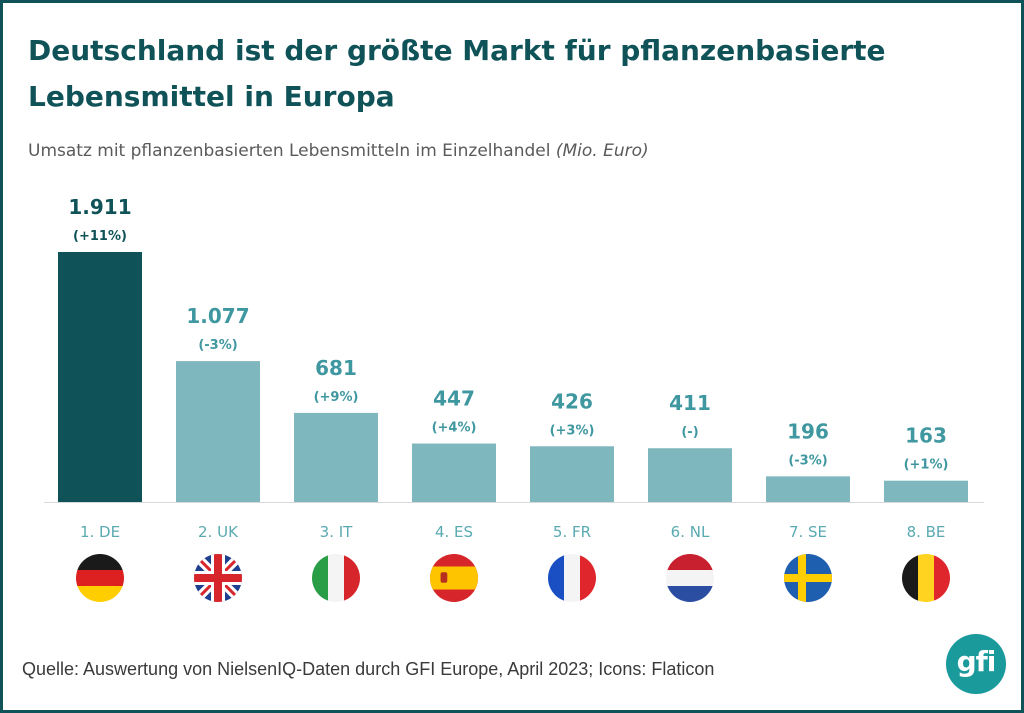 This screenshot has width=1024, height=713. What do you see at coordinates (689, 432) in the screenshot?
I see `bar-change-label: (-)` at bounding box center [689, 432].